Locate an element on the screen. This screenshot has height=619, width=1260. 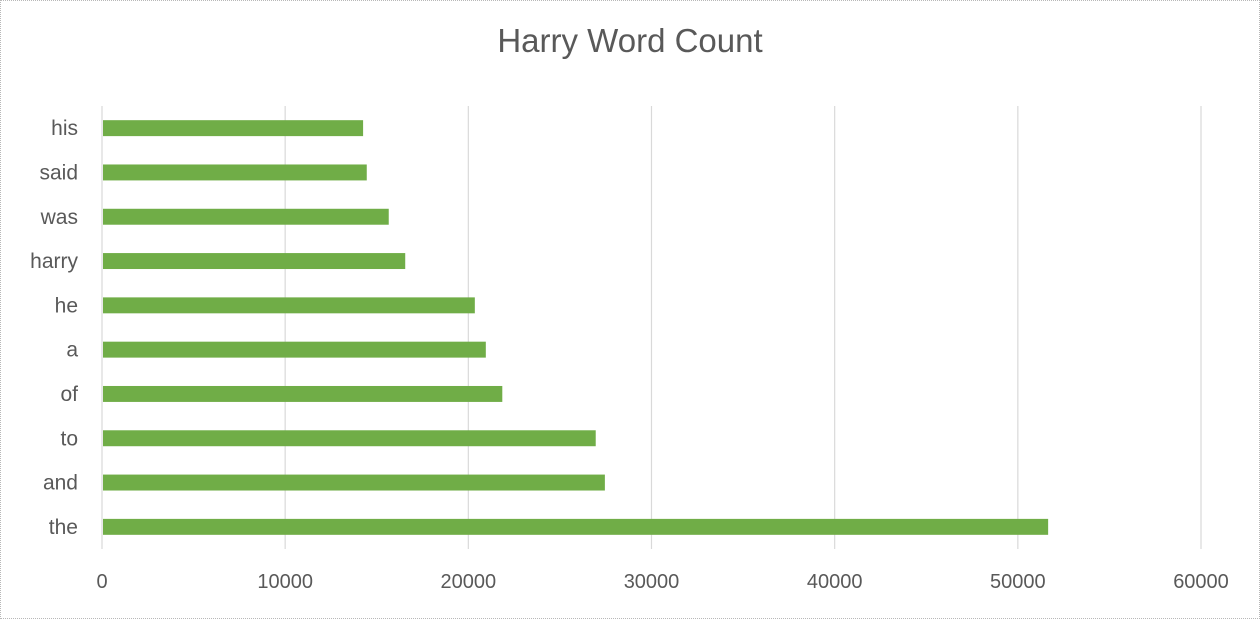
bar-to is located at coordinates (349, 438).